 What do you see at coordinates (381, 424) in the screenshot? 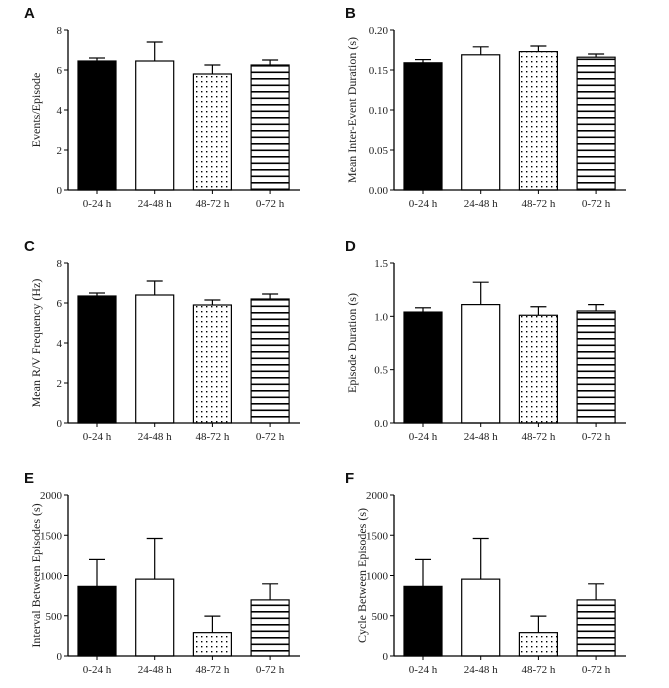
I see `y-tick-label: 0.0` at bounding box center [381, 424].